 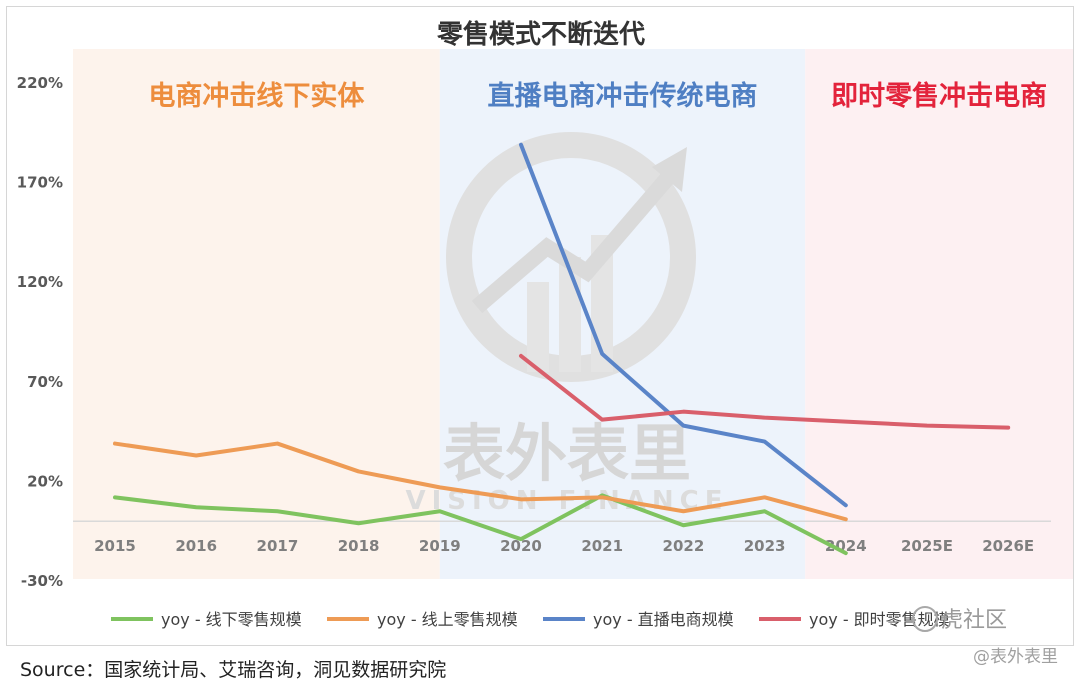 I want to click on y-tick-label: 70%, so click(x=45, y=382).